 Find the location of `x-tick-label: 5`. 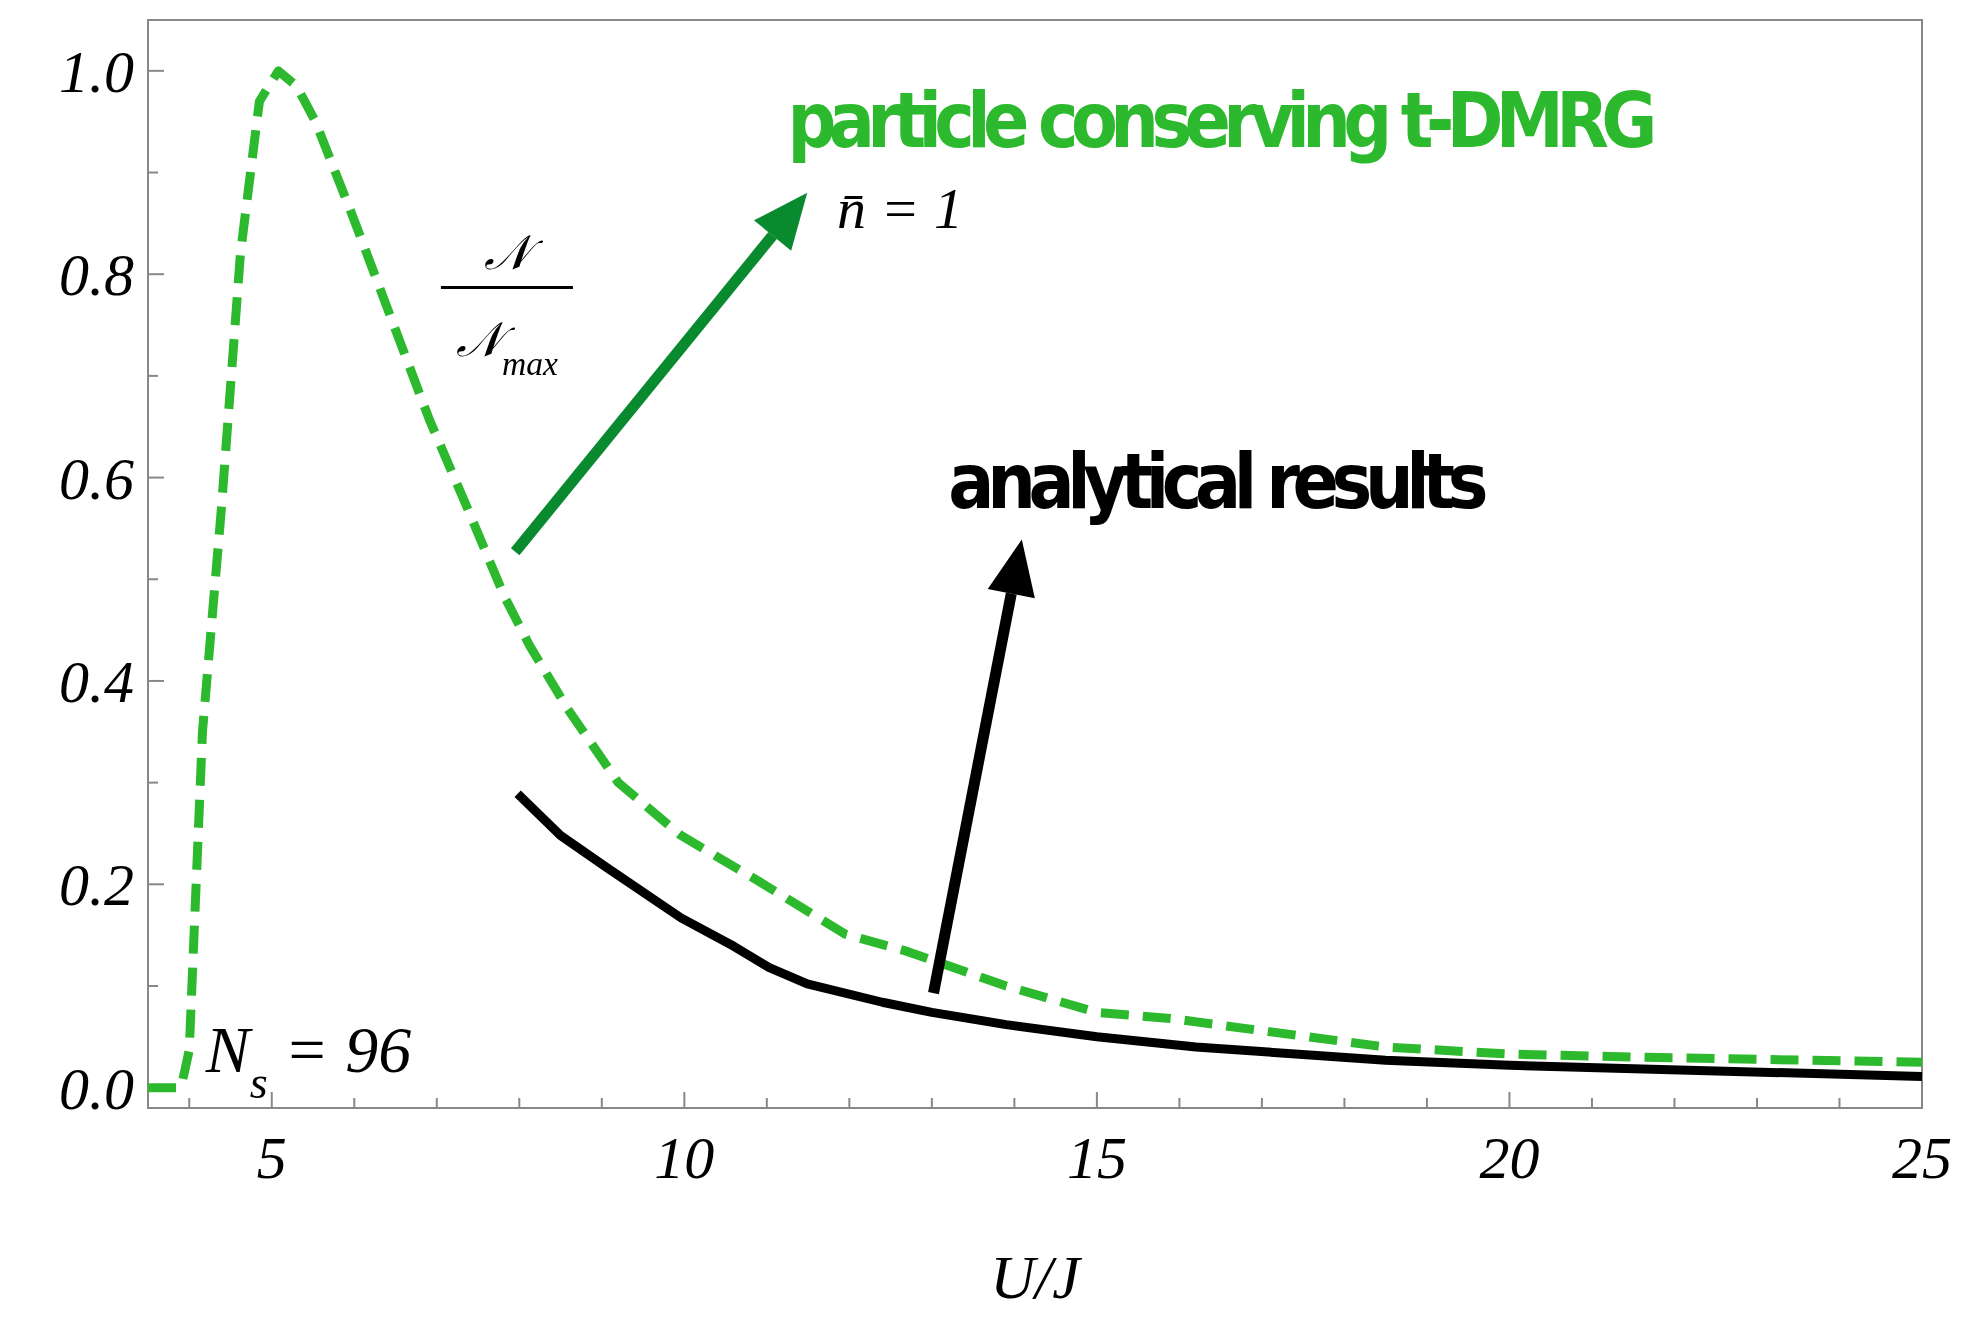

x-tick-label: 5 is located at coordinates (271, 1158).